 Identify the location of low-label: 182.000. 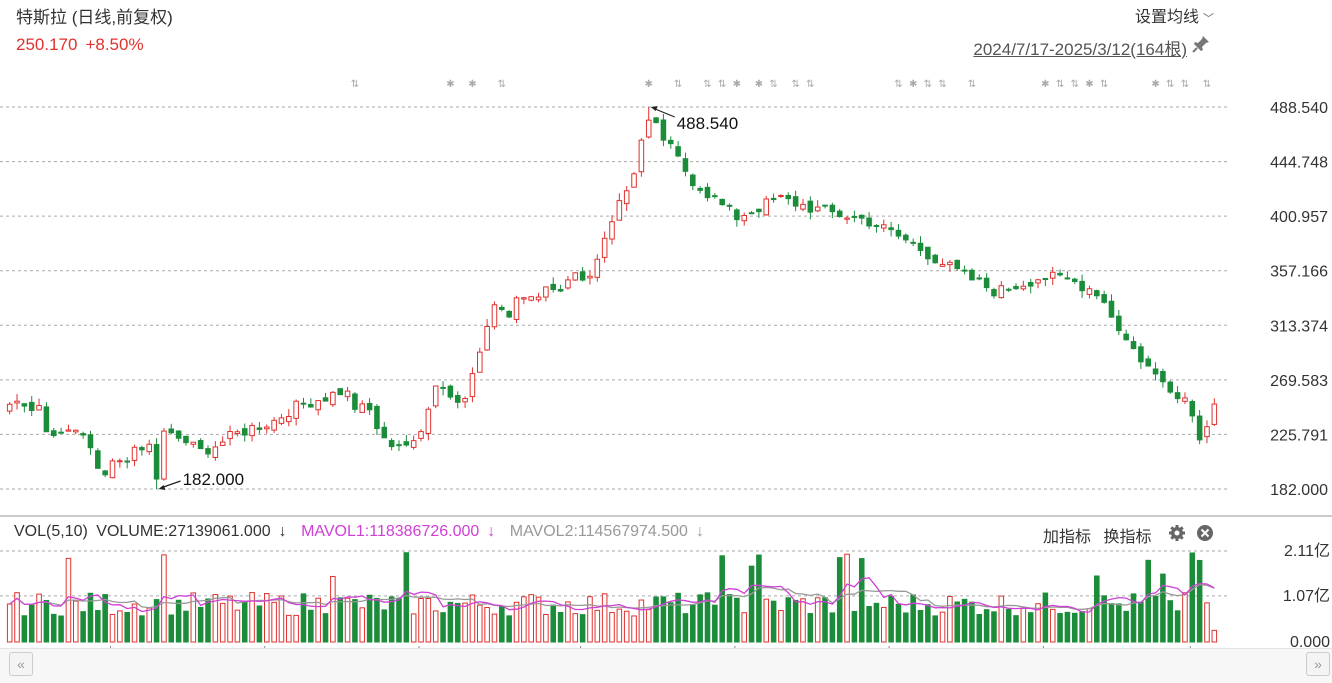
(213, 479).